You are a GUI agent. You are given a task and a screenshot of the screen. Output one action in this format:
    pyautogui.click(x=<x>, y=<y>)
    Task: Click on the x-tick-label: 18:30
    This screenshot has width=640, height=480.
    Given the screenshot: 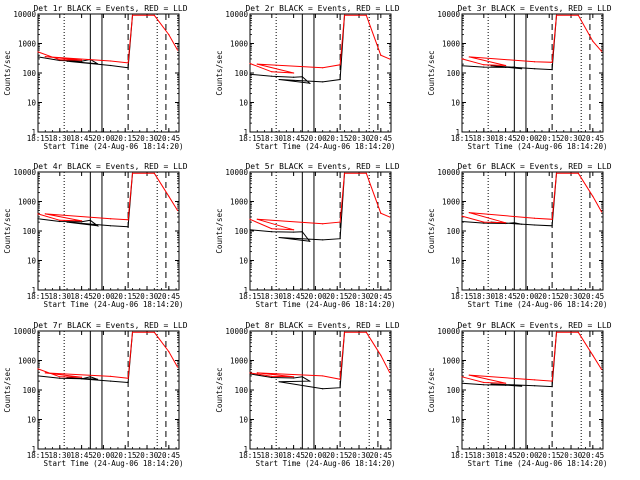 What is the action you would take?
    pyautogui.click(x=272, y=455)
    